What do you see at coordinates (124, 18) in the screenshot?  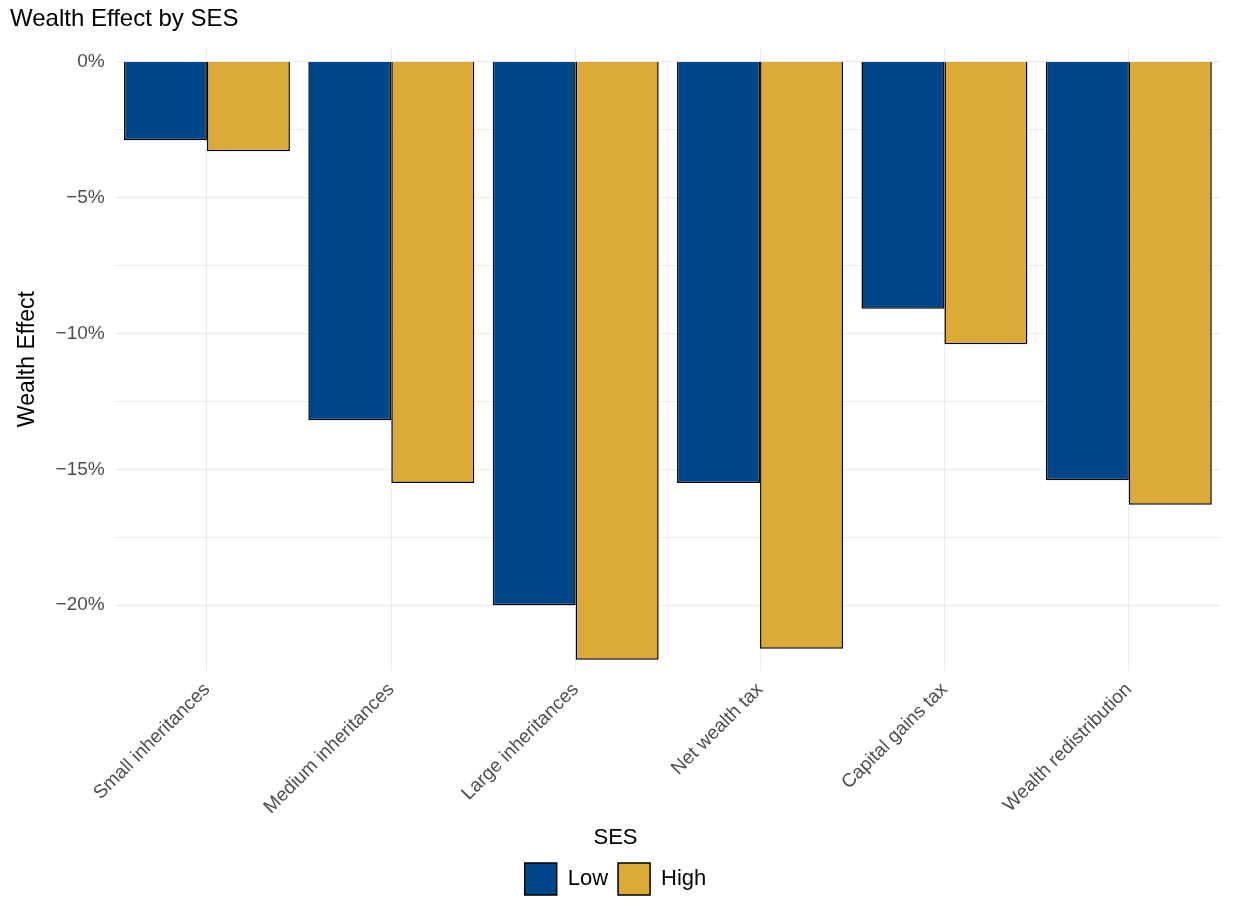 I see `chart-title: Wealth Effect by SES` at bounding box center [124, 18].